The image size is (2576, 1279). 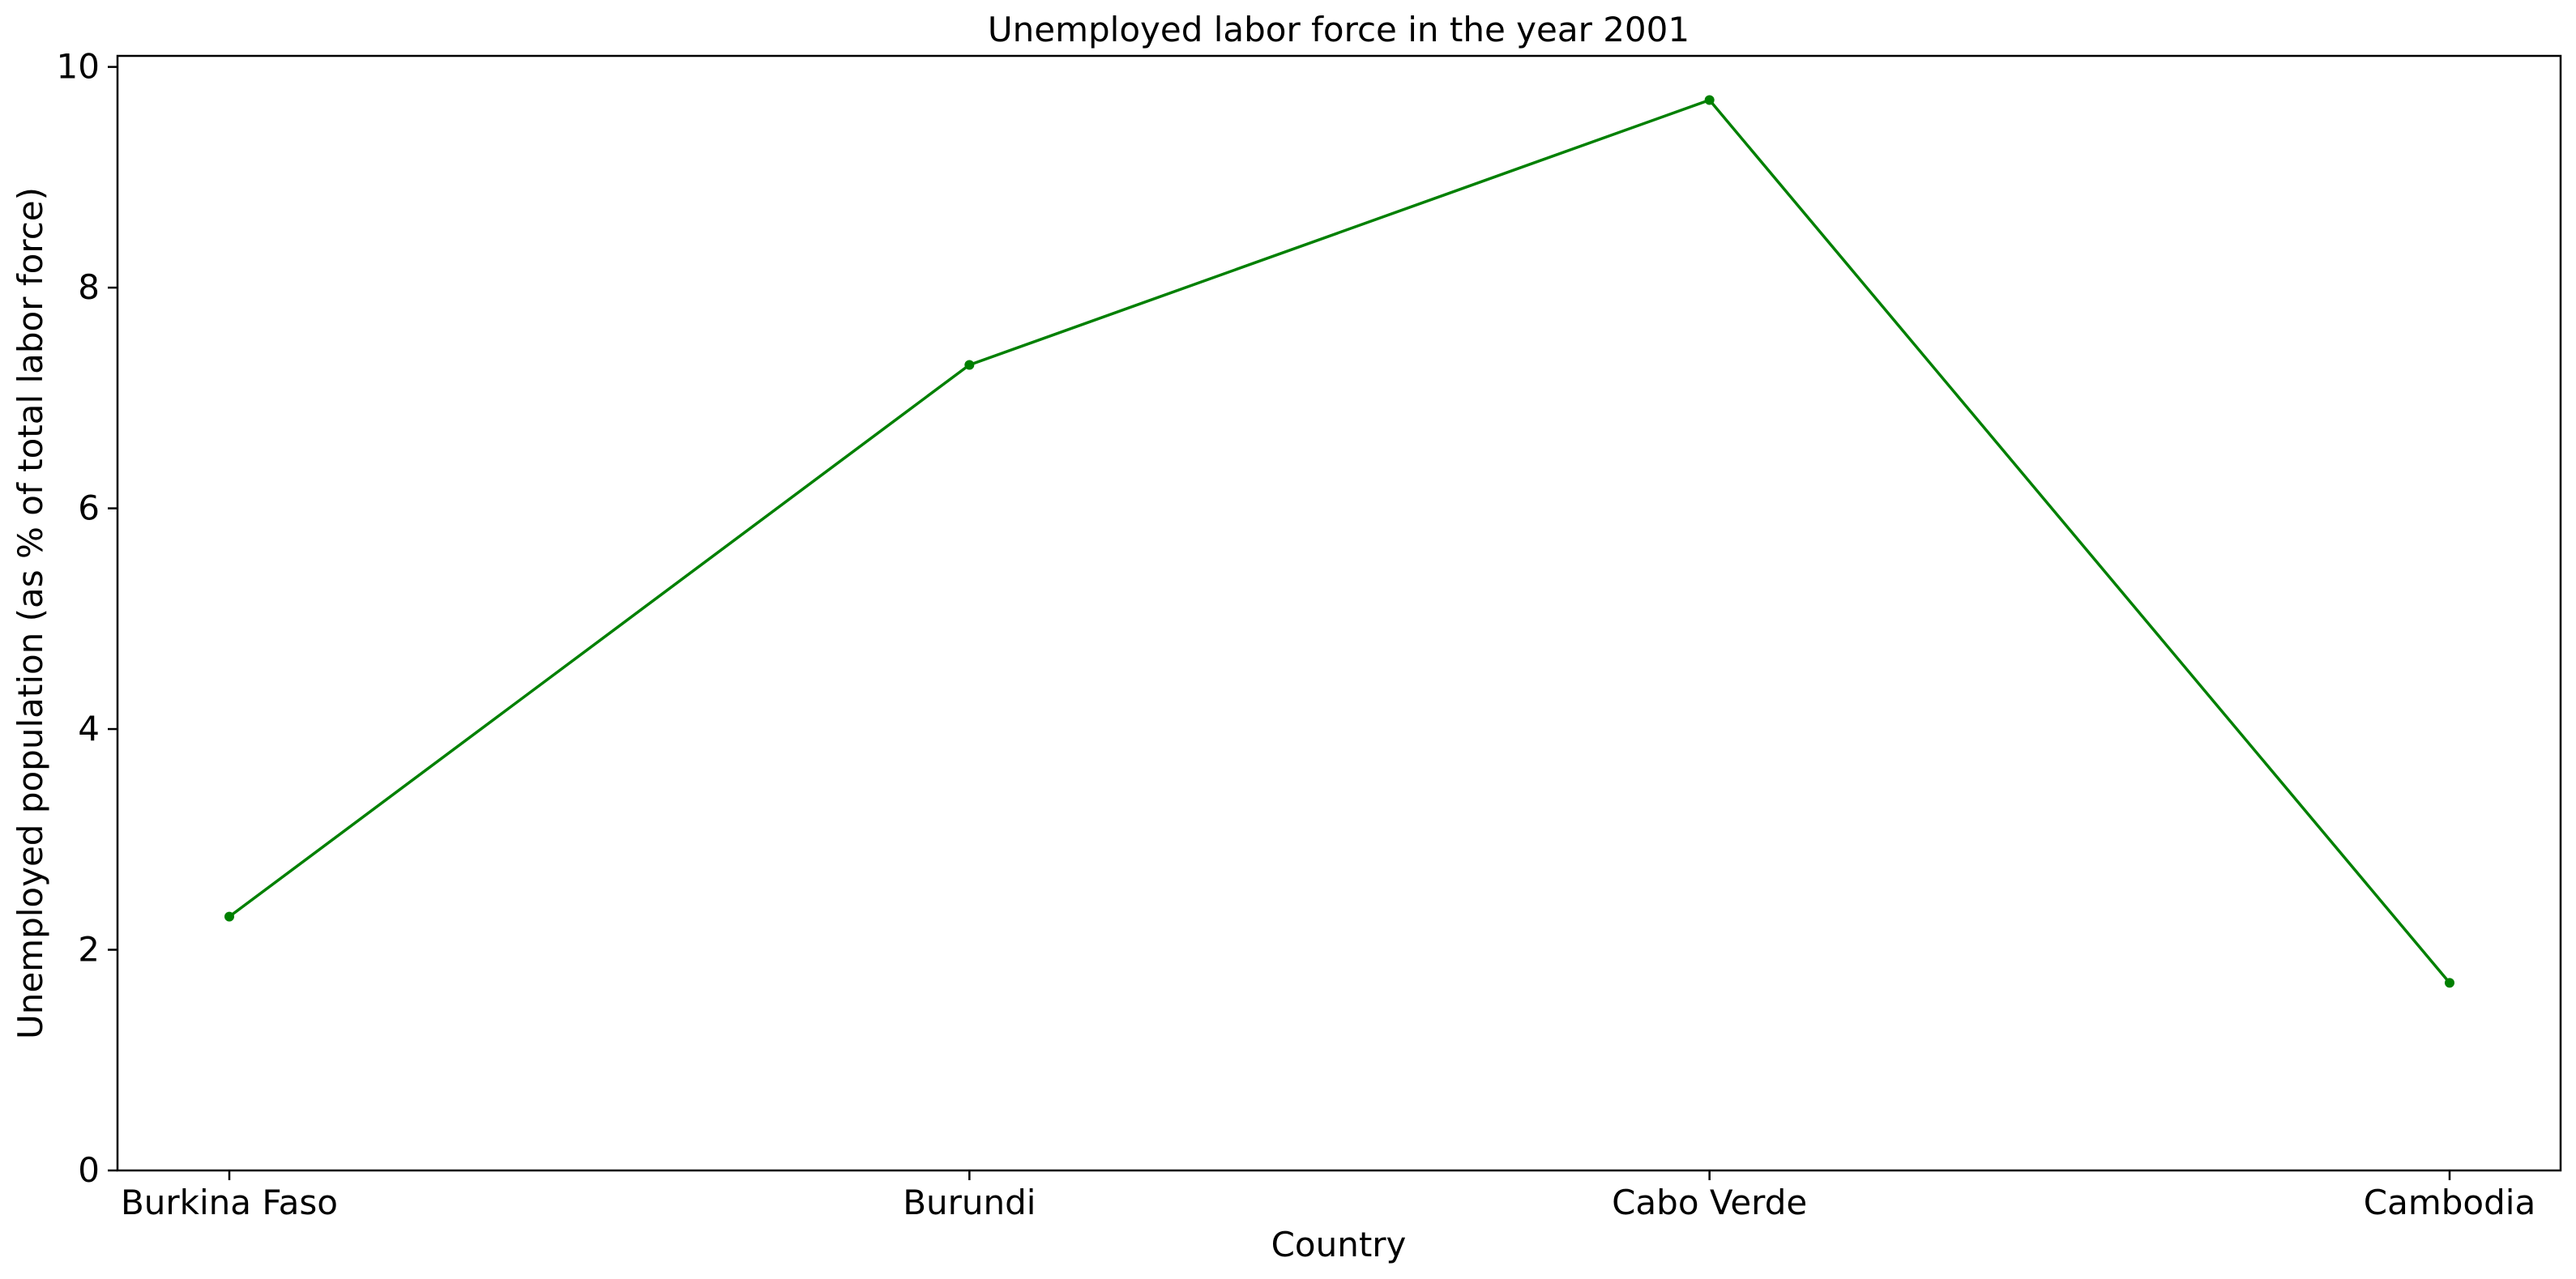 I want to click on x-axis-label: Country, so click(x=1339, y=1244).